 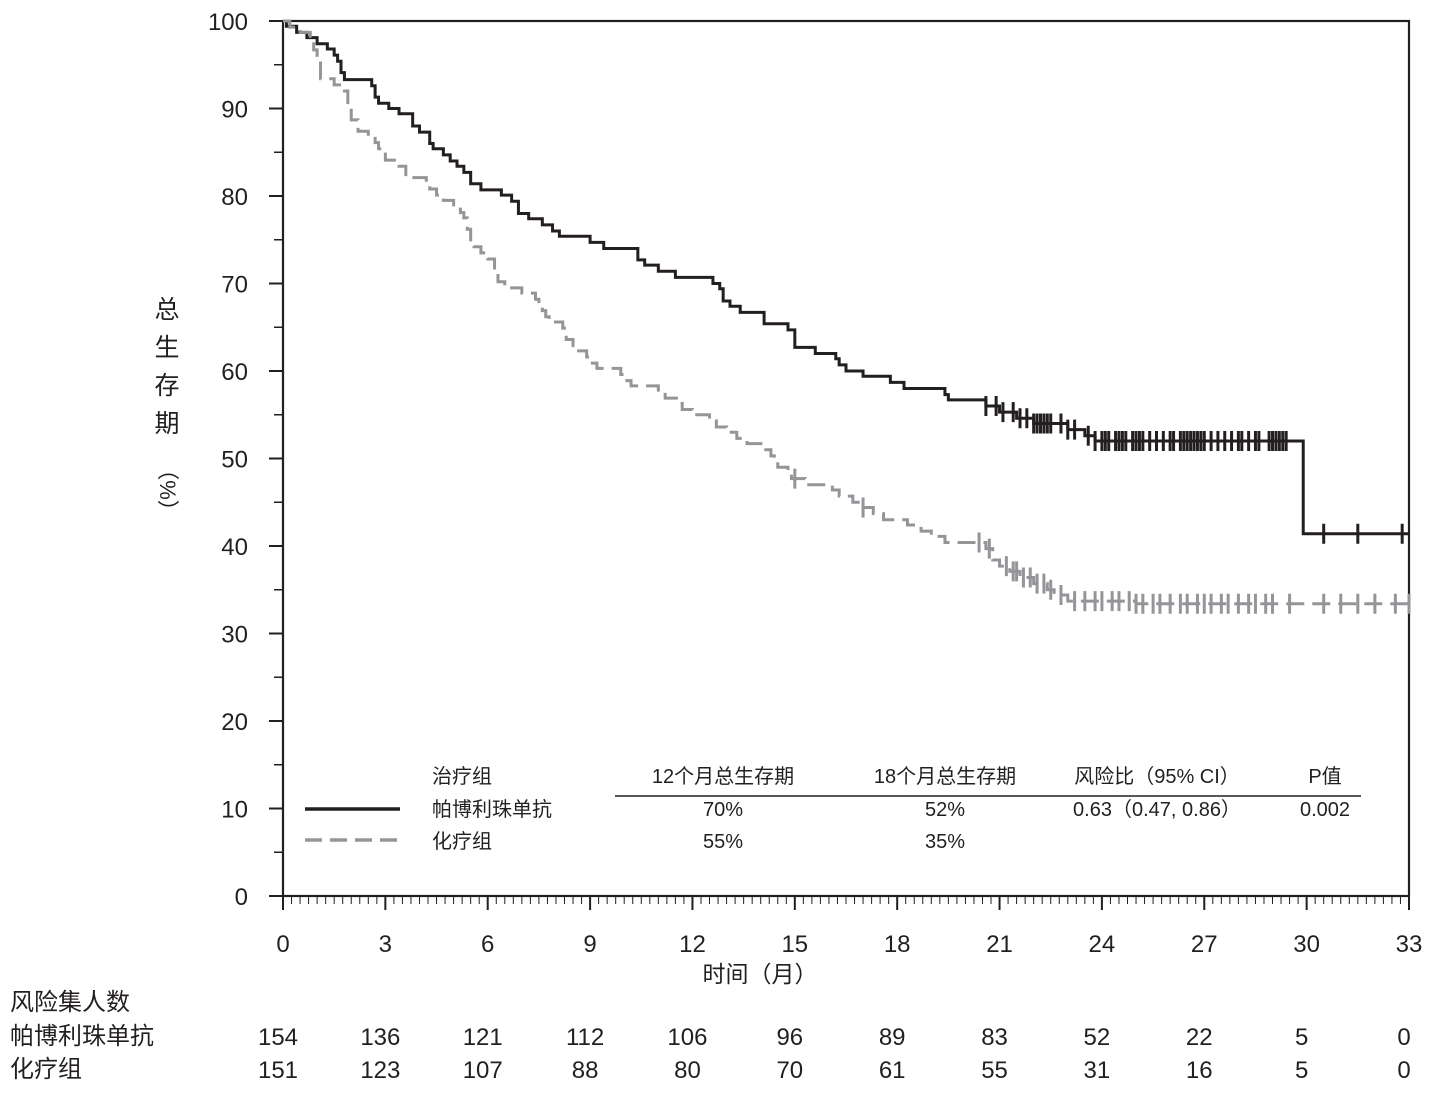 What do you see at coordinates (945, 842) in the screenshot?
I see `legend-row2-os18: 35%` at bounding box center [945, 842].